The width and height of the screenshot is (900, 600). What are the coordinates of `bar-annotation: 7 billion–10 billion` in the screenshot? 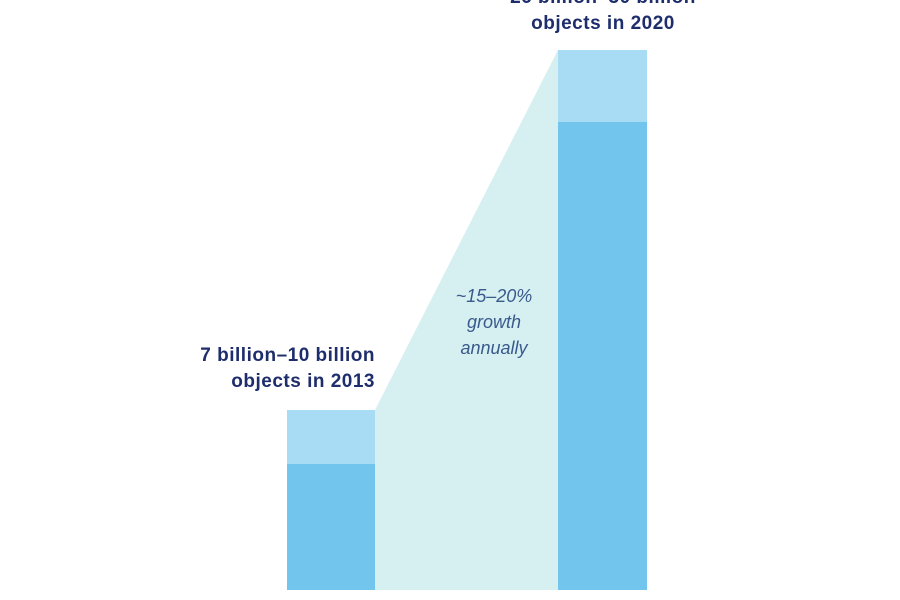 It's located at (287, 355).